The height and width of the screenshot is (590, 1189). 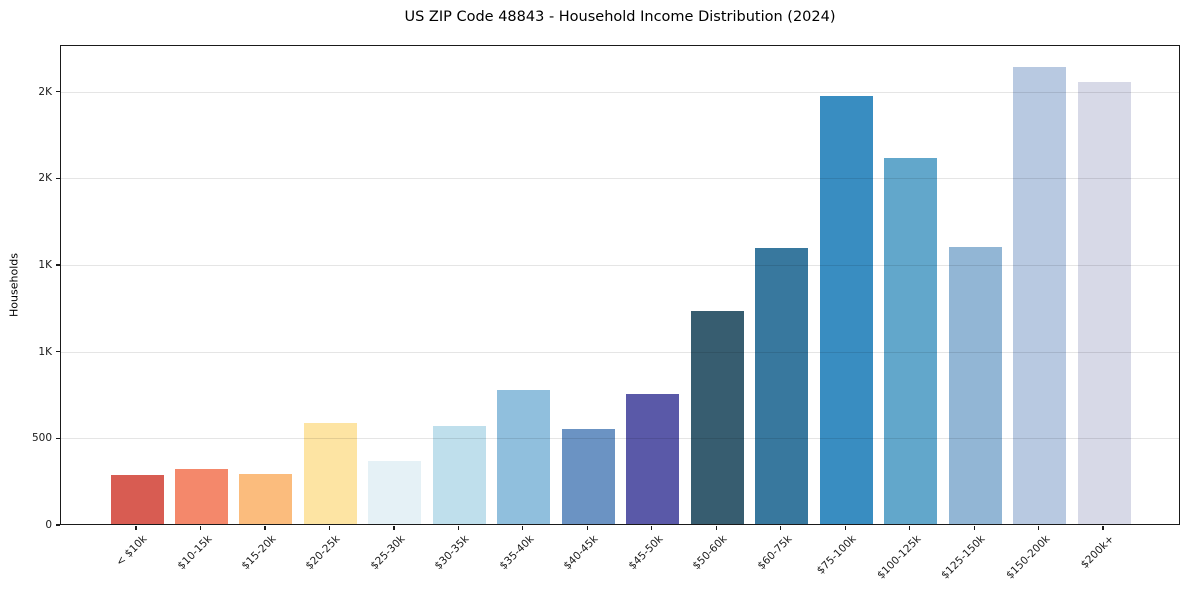 What do you see at coordinates (131, 551) in the screenshot?
I see `x-tick-label: < $10k` at bounding box center [131, 551].